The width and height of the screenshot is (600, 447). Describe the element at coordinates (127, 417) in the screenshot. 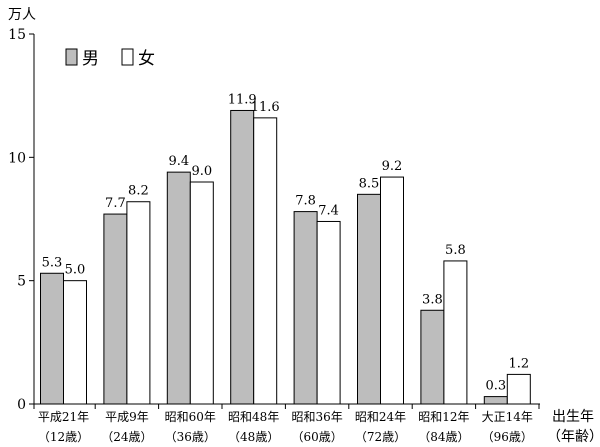

I see `x-category-label: 平成9年` at that location.